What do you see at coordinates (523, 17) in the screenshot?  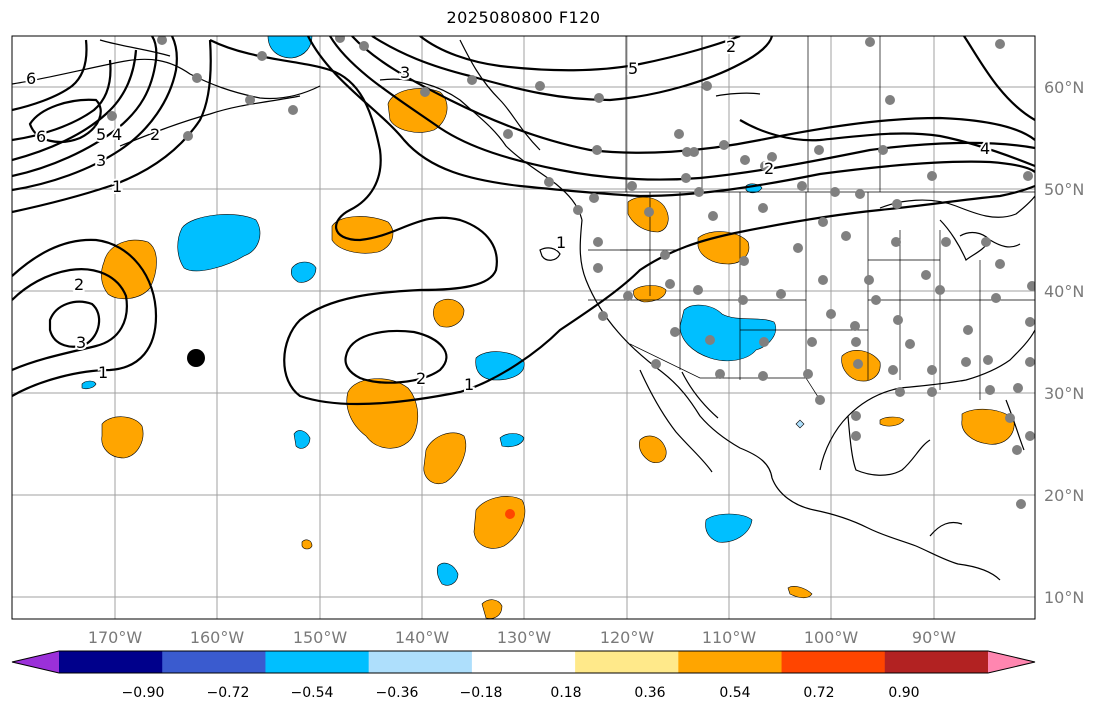 I see `map-title: 2025080800 F120` at bounding box center [523, 17].